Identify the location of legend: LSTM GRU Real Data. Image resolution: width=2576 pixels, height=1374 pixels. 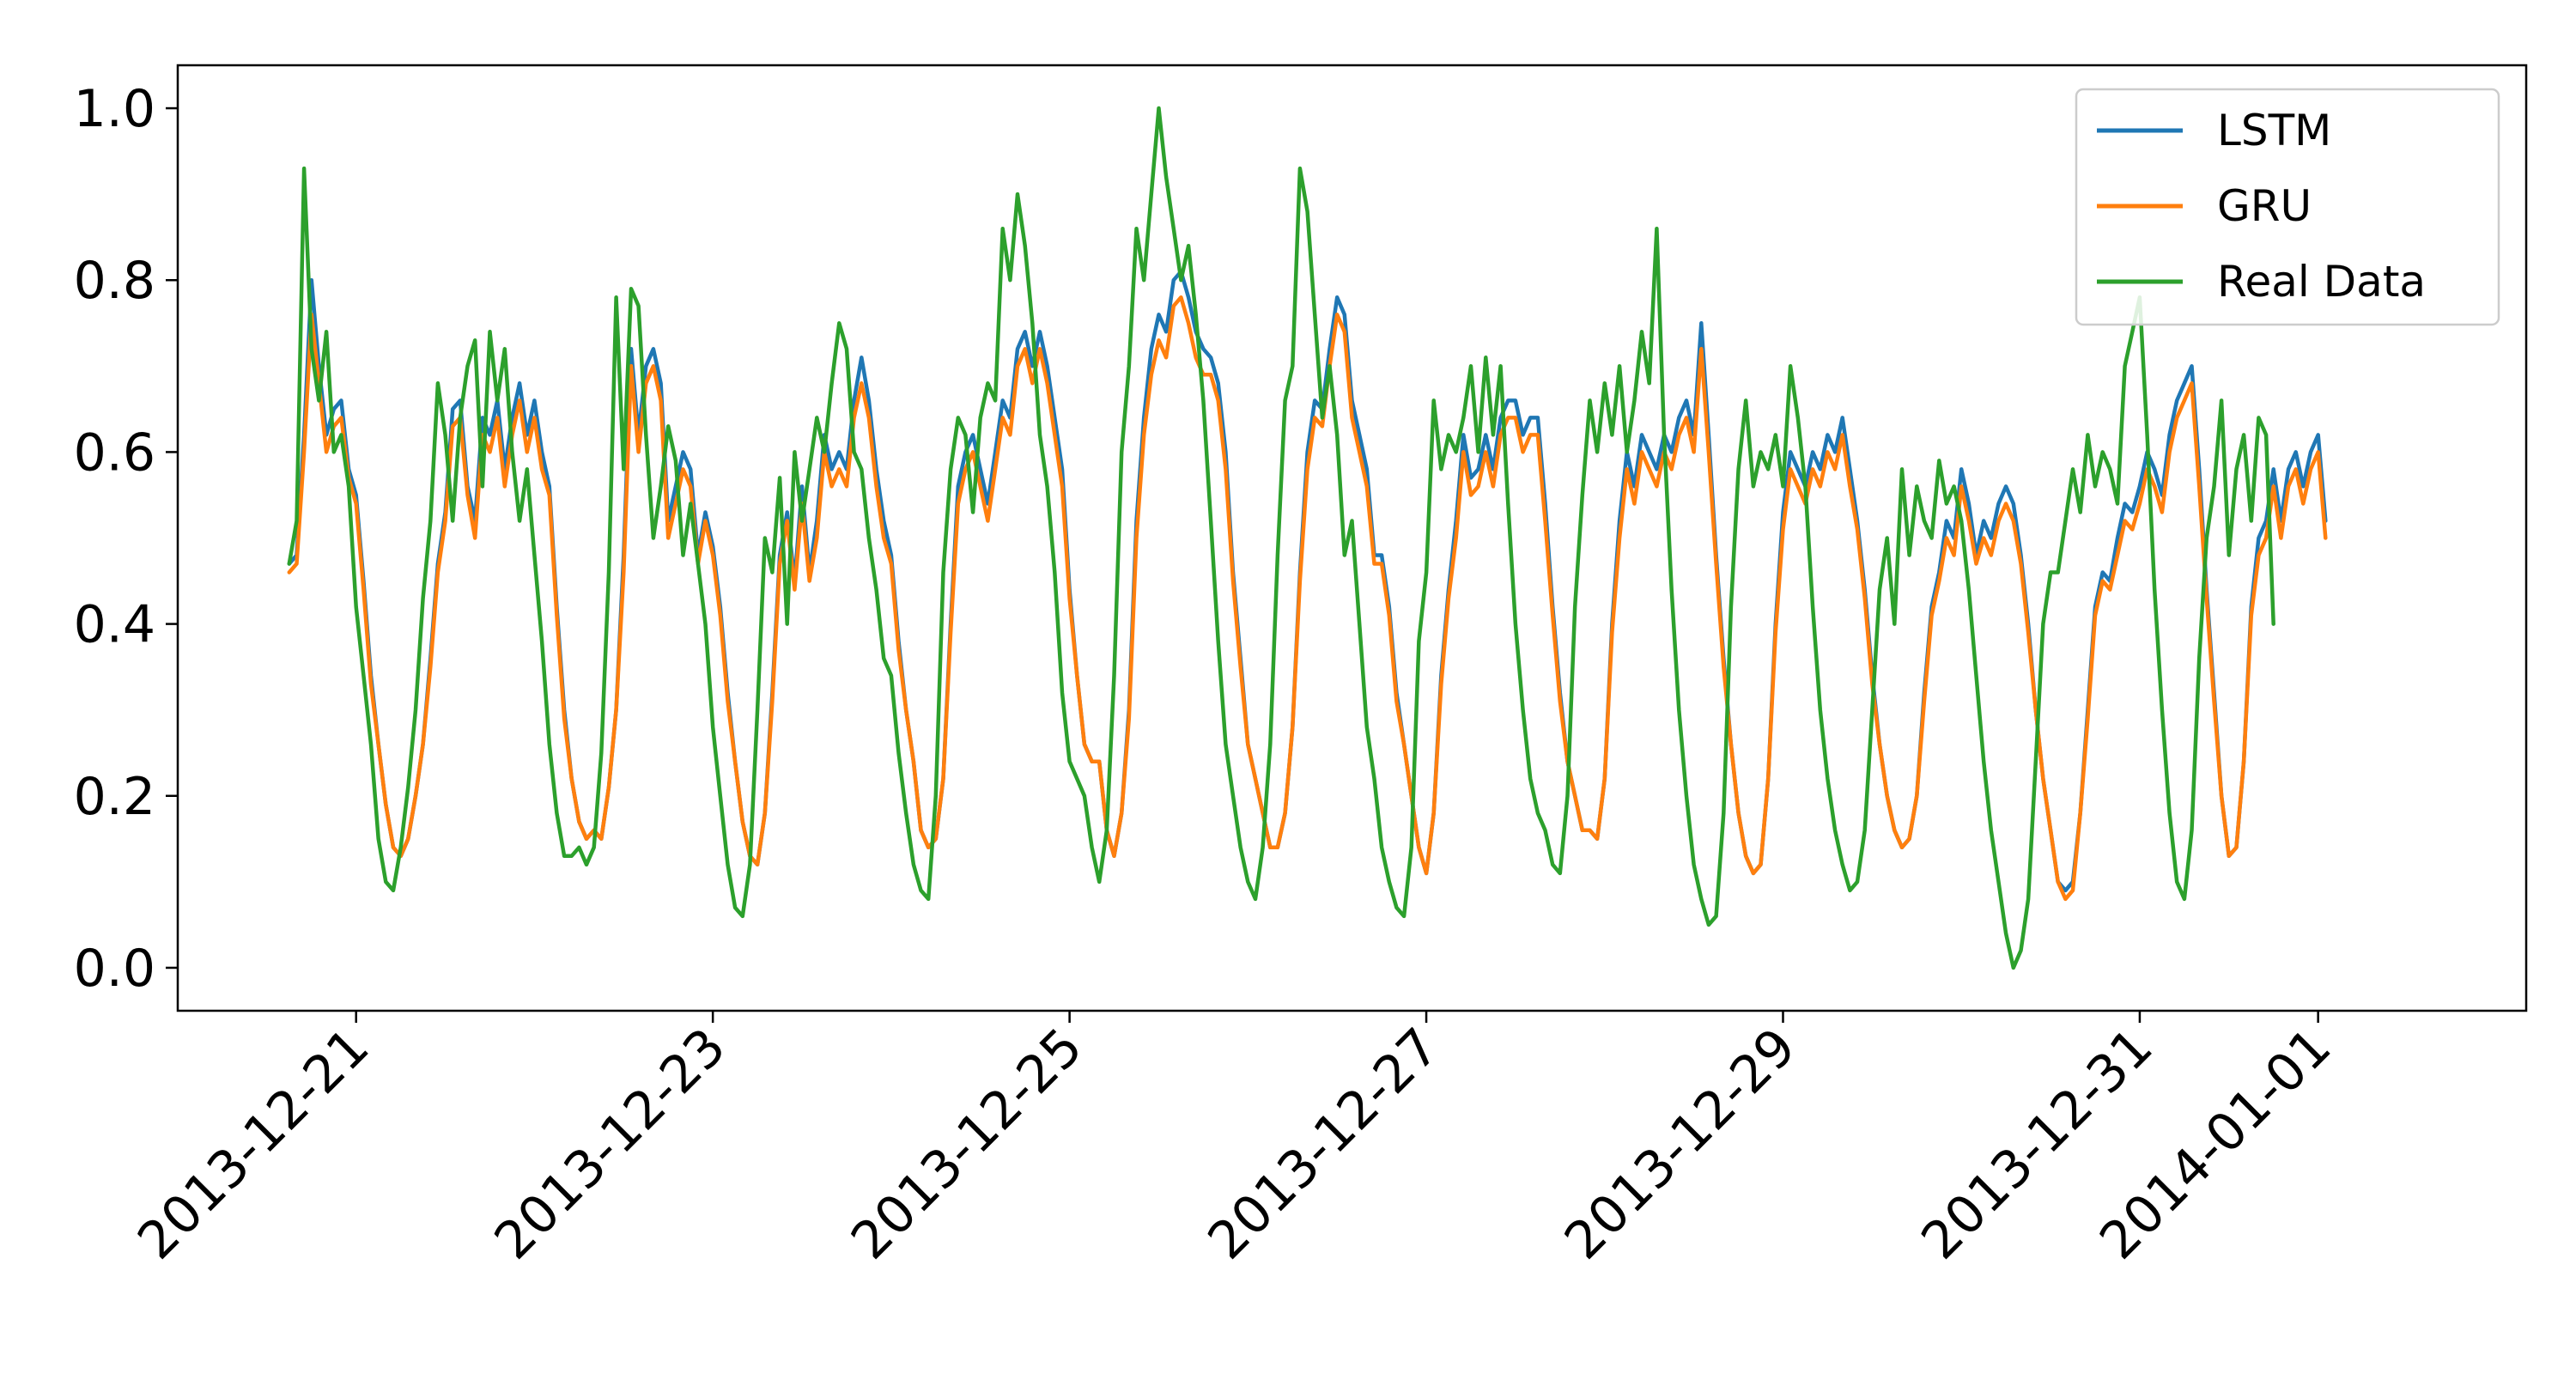
(2287, 207).